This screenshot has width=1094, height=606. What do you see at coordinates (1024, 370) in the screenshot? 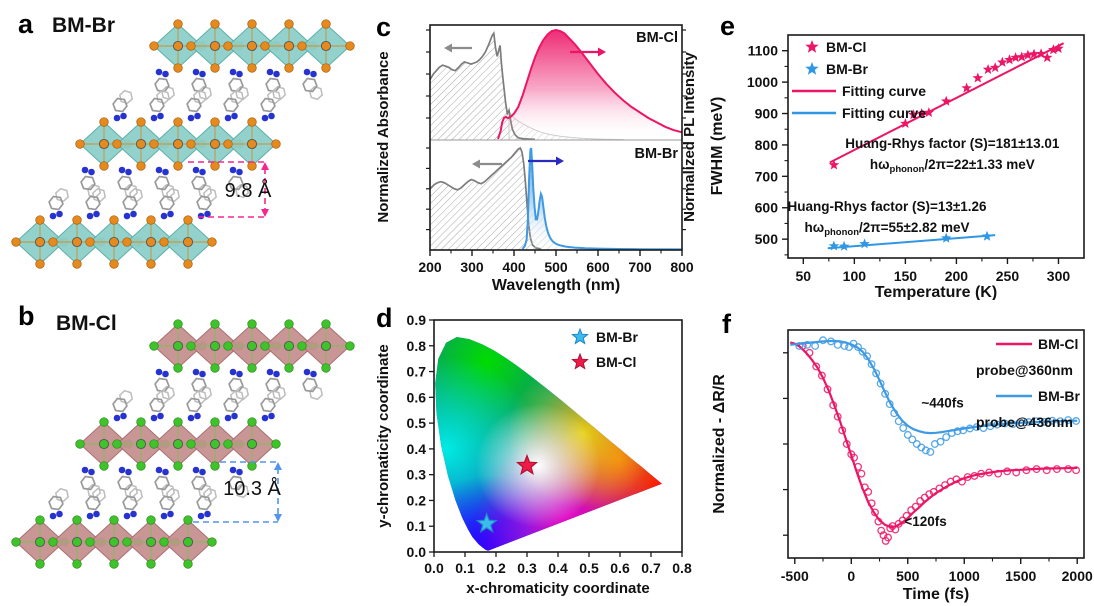
I see `f-legend-bmcl-probe: probe@360nm` at bounding box center [1024, 370].